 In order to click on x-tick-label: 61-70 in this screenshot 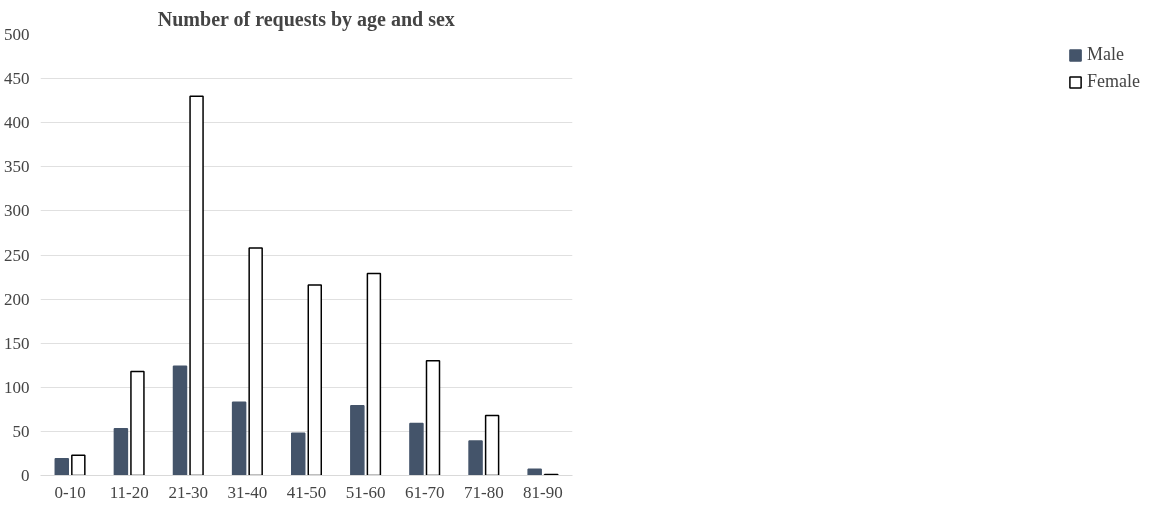, I will do `click(424, 492)`.